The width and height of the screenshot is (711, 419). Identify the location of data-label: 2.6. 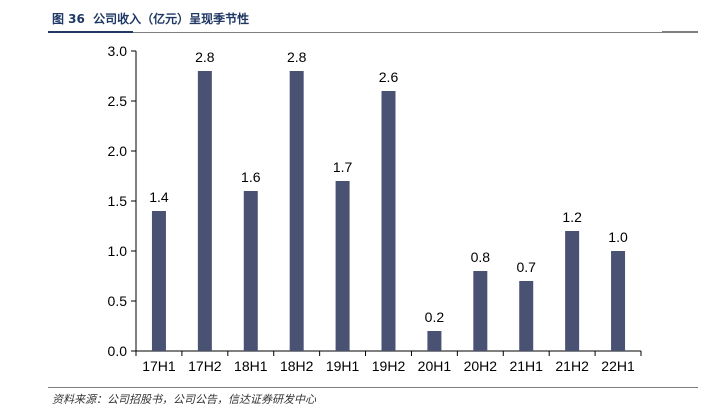
(389, 77).